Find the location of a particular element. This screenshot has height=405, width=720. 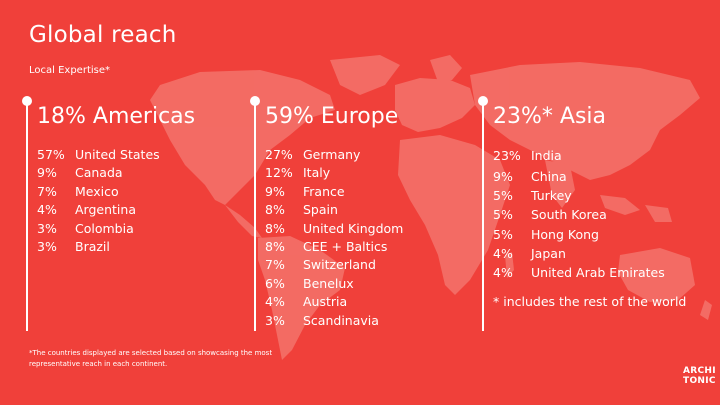

country-name: France is located at coordinates (324, 191).